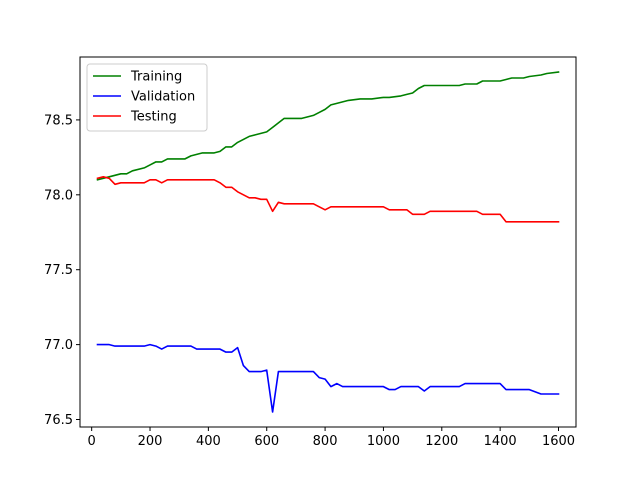 The height and width of the screenshot is (480, 640). What do you see at coordinates (153, 117) in the screenshot?
I see `legend-label-testing: Testing` at bounding box center [153, 117].